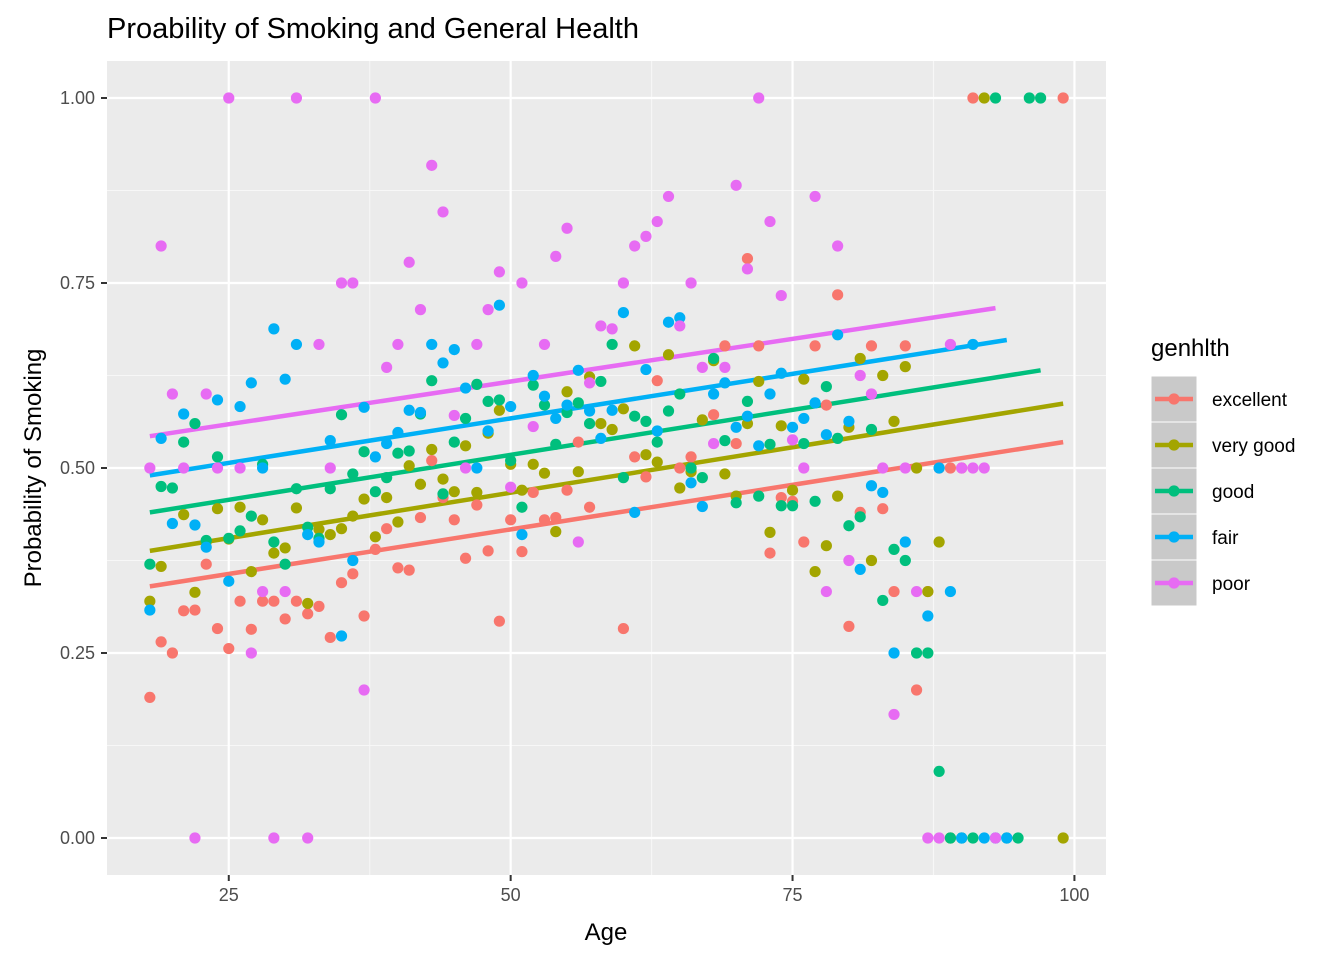 This screenshot has width=1344, height=960. Describe the element at coordinates (1219, 399) in the screenshot. I see `legend-item-excellent: excellent` at that location.